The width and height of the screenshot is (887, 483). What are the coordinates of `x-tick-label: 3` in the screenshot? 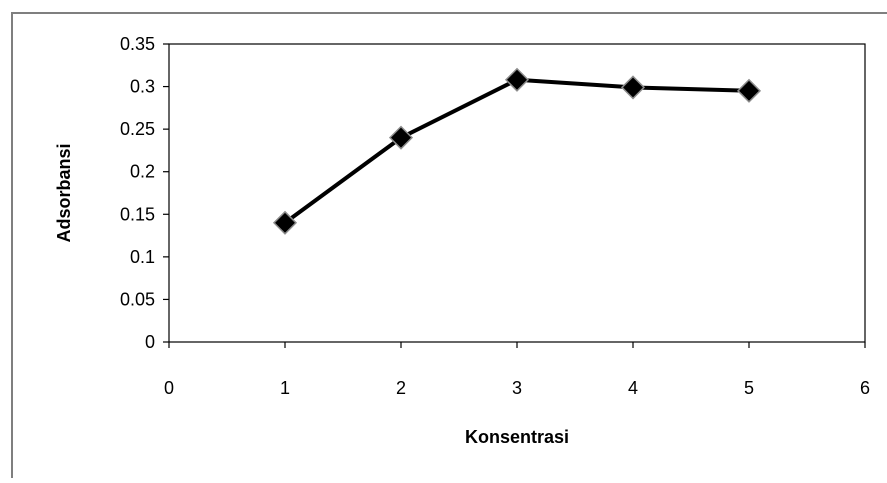 It's located at (517, 388).